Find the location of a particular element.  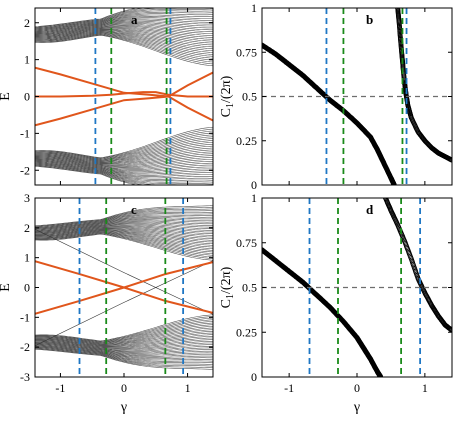

x-tick-label: 0 is located at coordinates (124, 388).